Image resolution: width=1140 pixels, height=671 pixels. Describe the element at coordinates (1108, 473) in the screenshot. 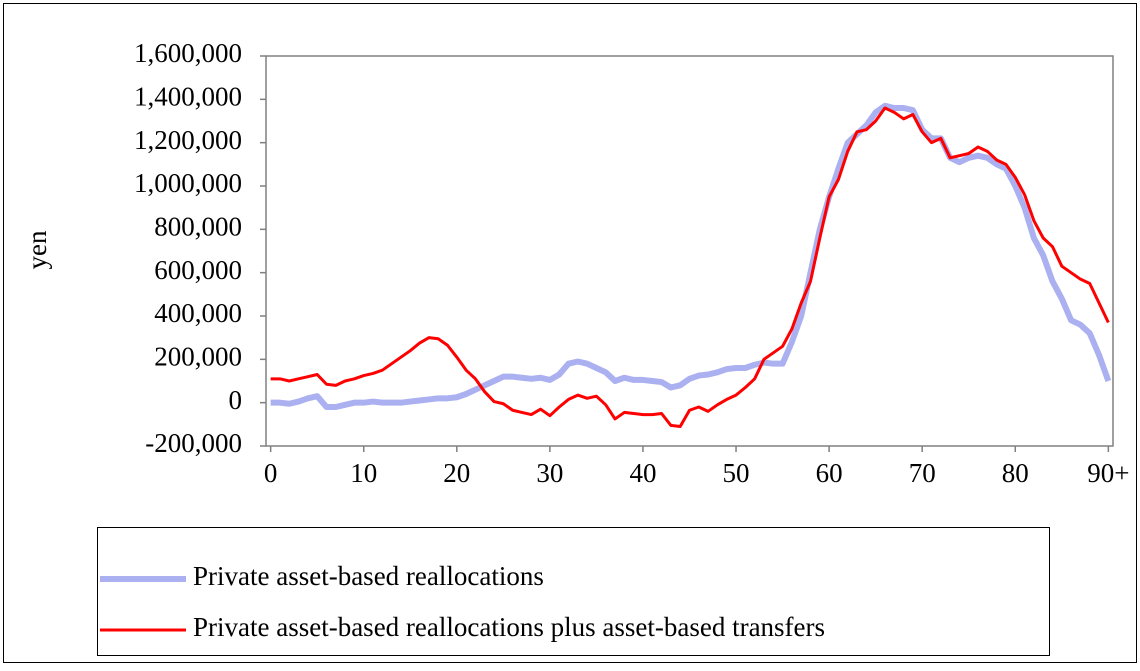

I see `x-tick-label: 90+` at that location.